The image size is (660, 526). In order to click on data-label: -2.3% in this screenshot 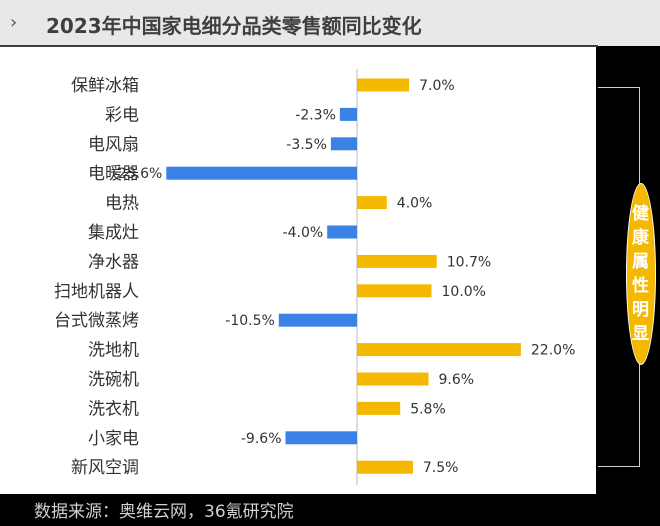, I will do `click(315, 115)`.